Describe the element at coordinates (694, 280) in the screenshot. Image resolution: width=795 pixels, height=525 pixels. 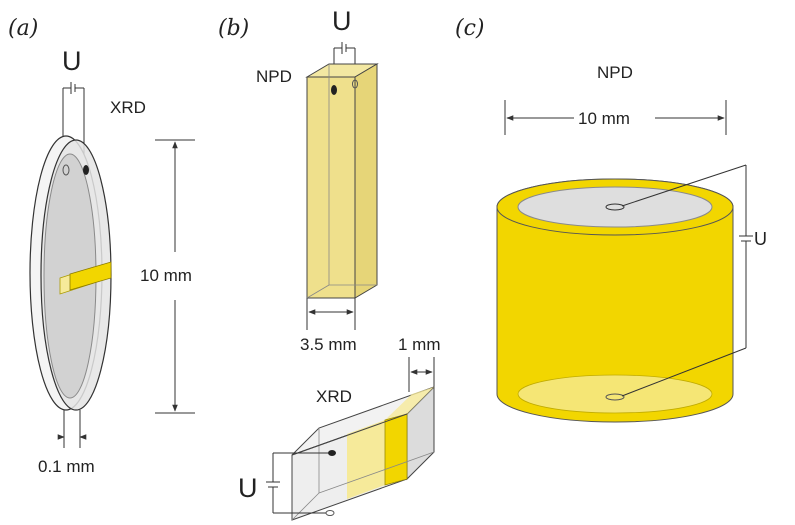
I see `panel-c-voltage-source: U` at that location.